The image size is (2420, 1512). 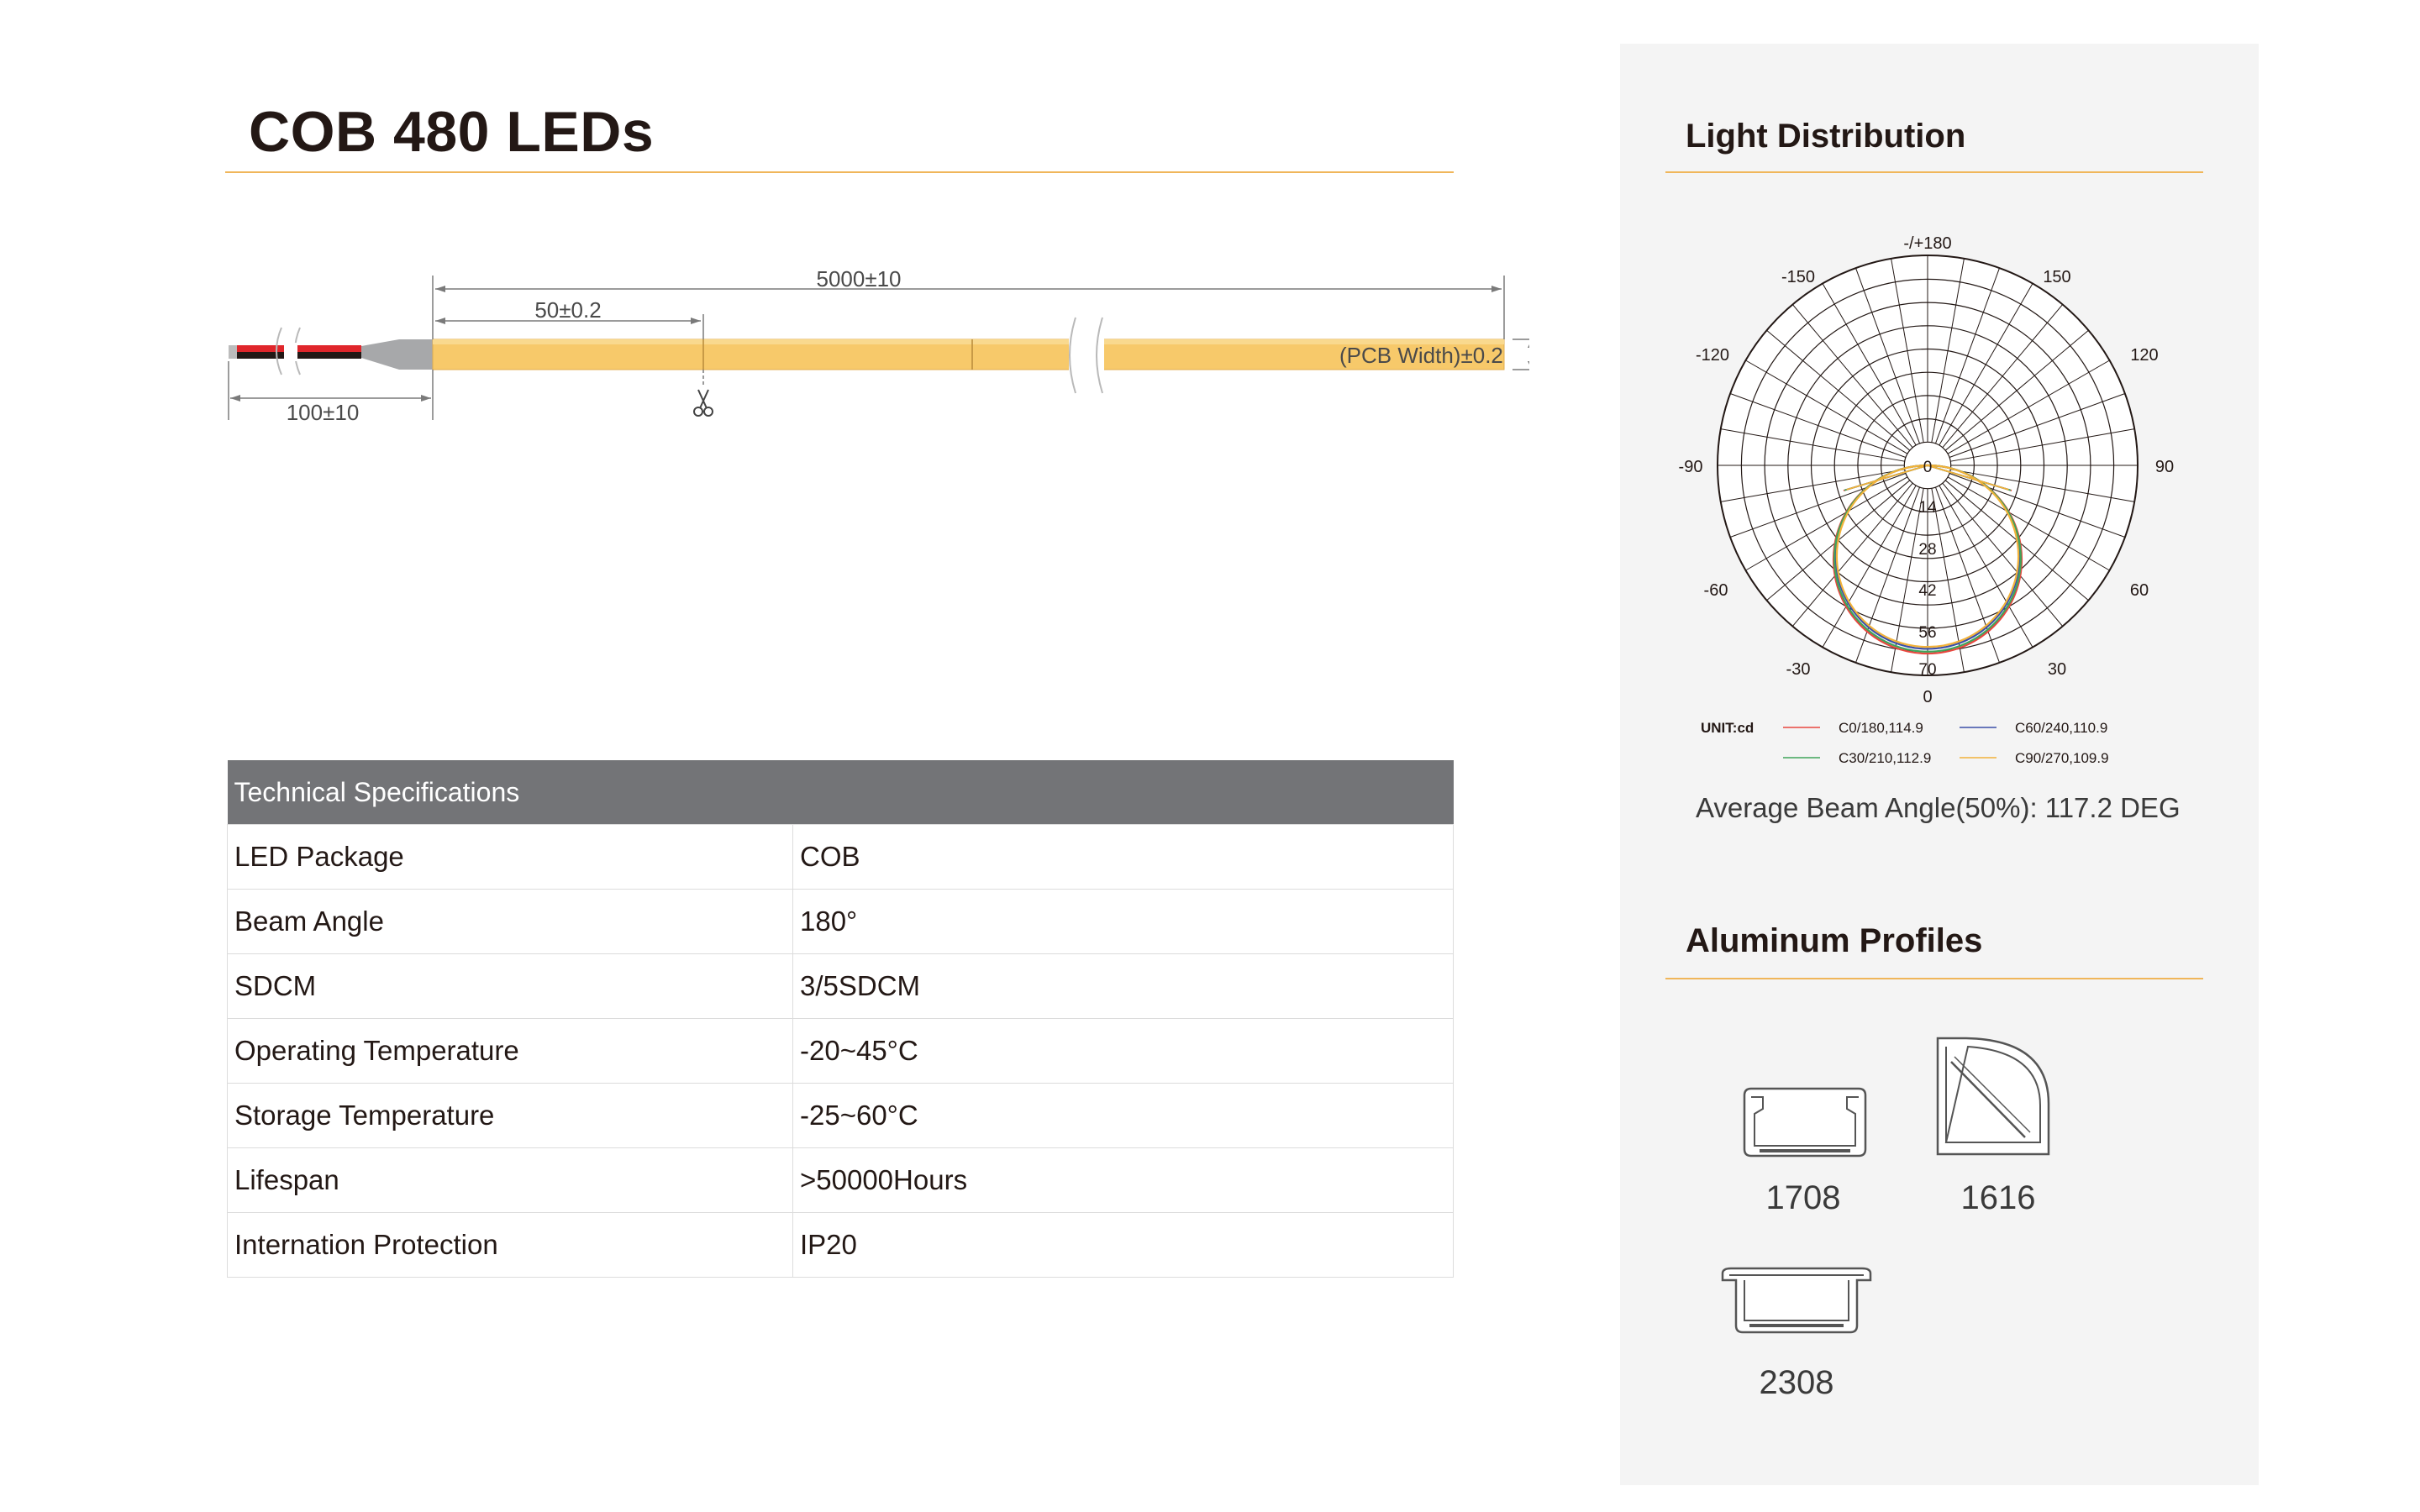 What do you see at coordinates (1123, 1180) in the screenshot?
I see `spec-value: >50000Hours` at bounding box center [1123, 1180].